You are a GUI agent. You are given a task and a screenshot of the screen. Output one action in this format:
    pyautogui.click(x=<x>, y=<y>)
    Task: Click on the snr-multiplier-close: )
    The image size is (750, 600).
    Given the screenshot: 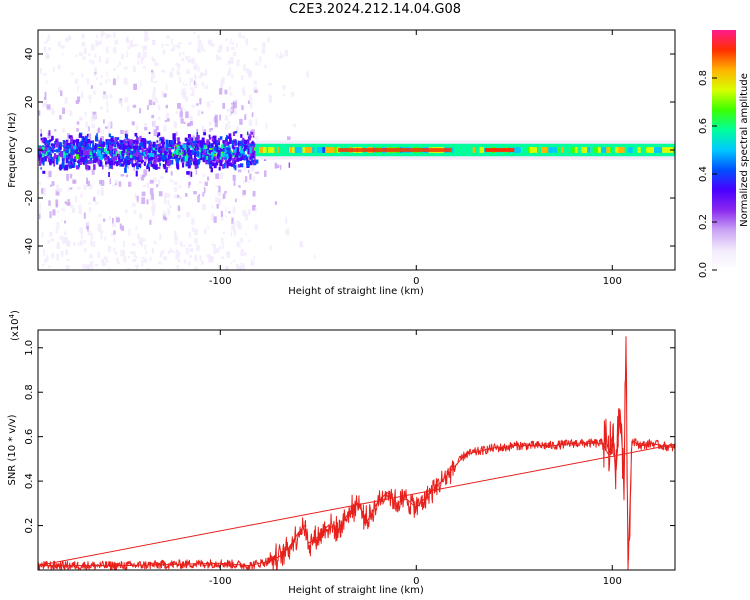 What is the action you would take?
    pyautogui.click(x=15, y=312)
    